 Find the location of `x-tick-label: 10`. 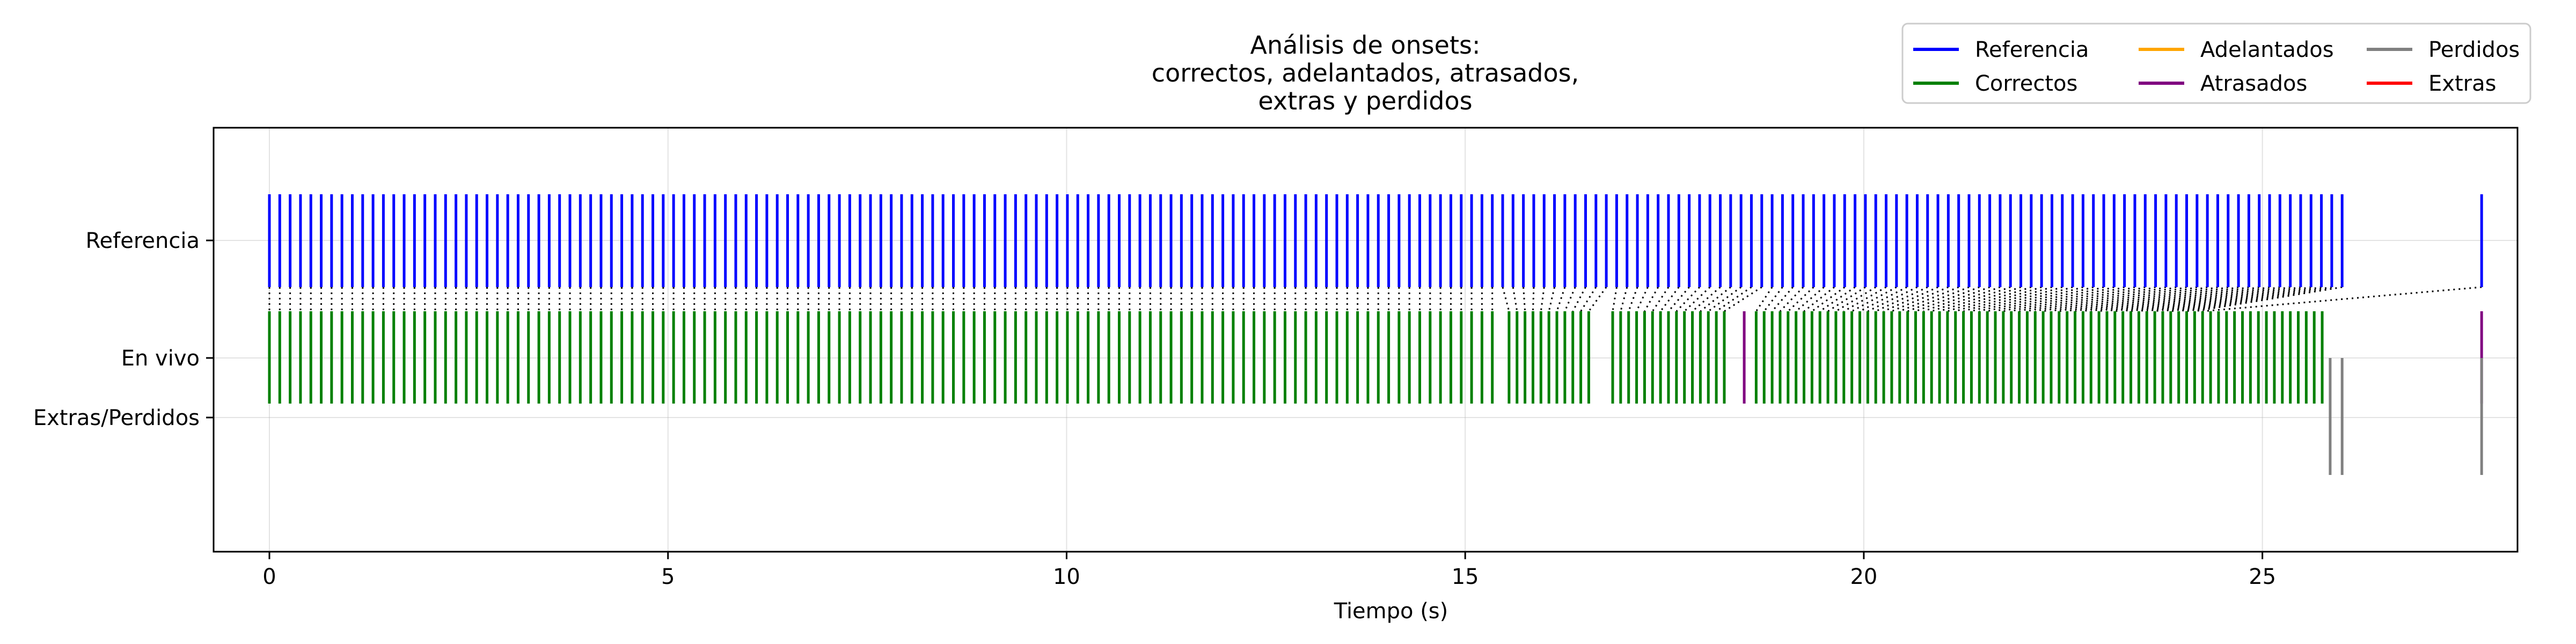

x-tick-label: 10 is located at coordinates (1066, 577).